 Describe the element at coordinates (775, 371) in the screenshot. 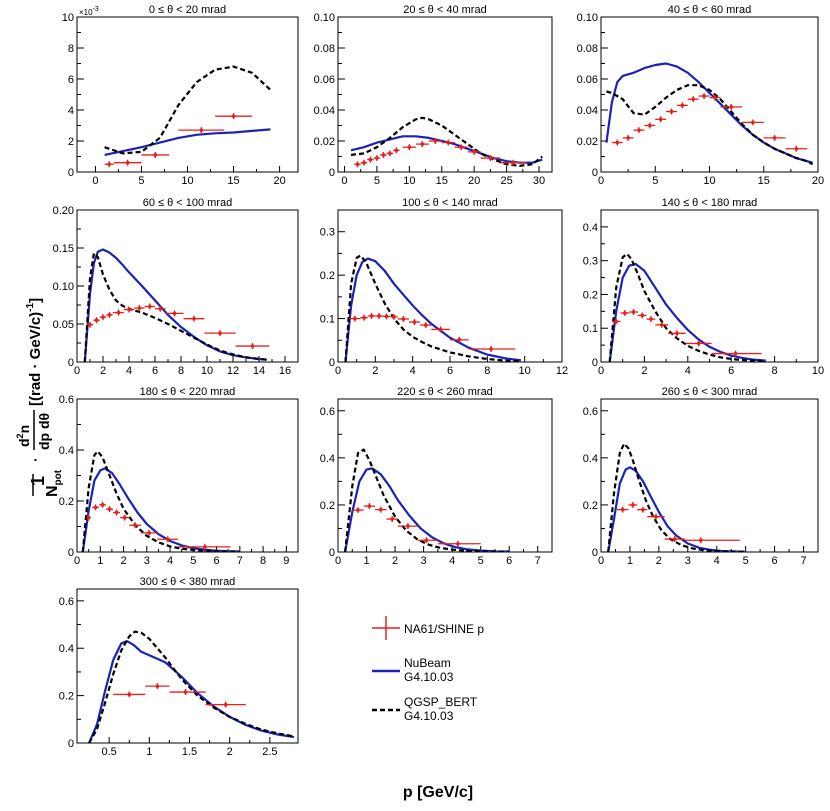

I see `x-tick-label: 8` at that location.